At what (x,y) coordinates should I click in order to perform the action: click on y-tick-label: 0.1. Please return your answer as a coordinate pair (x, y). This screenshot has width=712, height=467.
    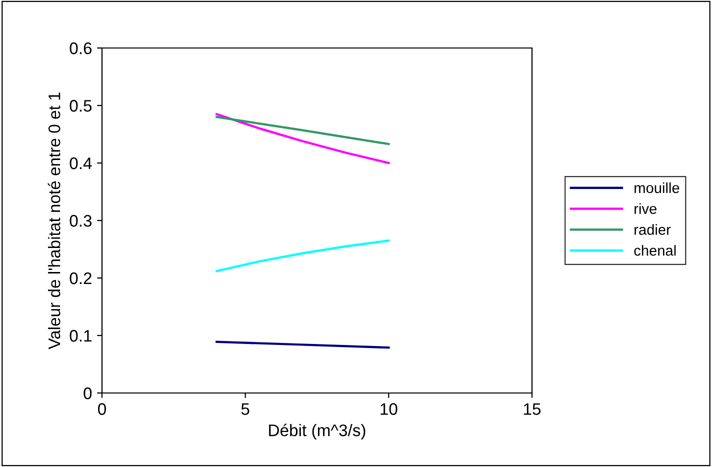
    Looking at the image, I should click on (81, 336).